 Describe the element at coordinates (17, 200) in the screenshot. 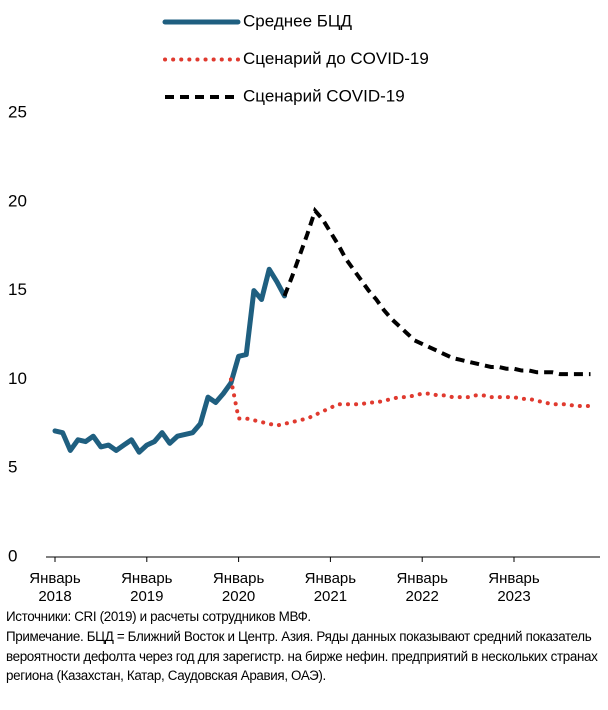

I see `y-tick-label: 20` at that location.